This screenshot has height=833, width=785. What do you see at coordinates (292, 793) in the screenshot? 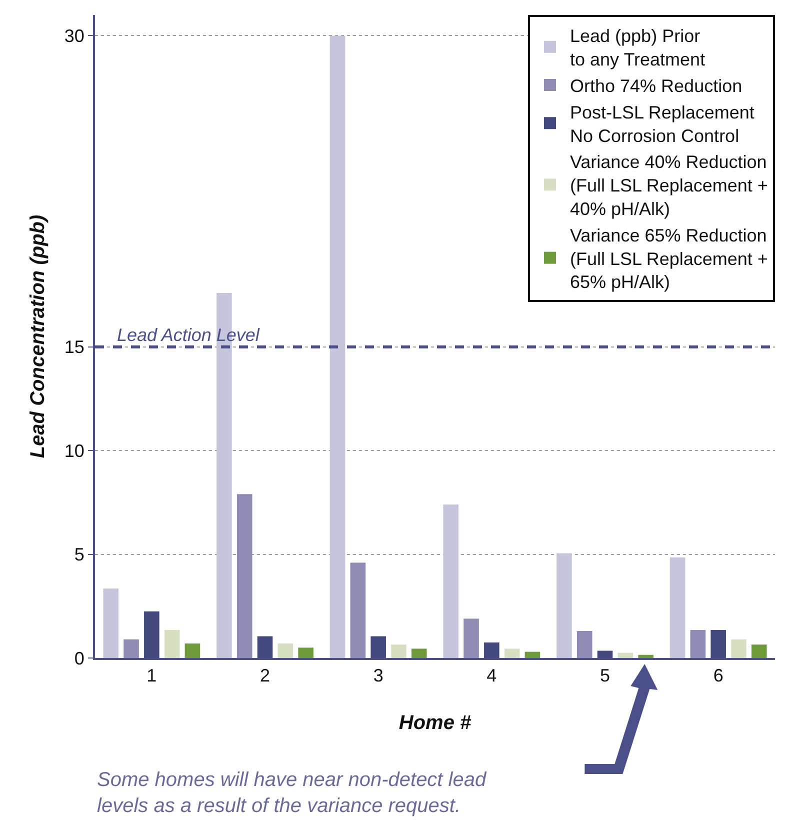
I see `text: Some homes will have near non-detect lead levels as a result of the variance request.` at bounding box center [292, 793].